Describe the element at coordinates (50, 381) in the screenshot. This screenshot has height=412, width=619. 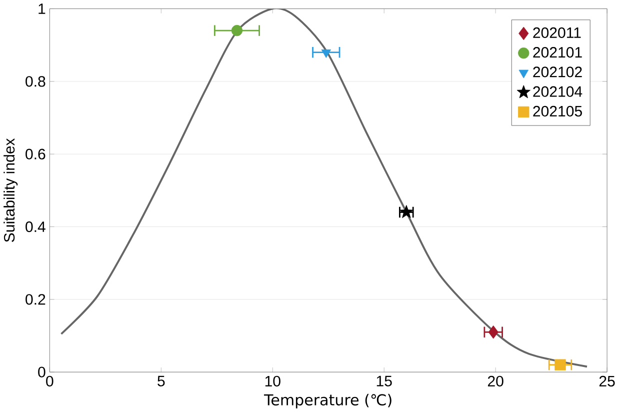
I see `x-tick-label: 0` at that location.